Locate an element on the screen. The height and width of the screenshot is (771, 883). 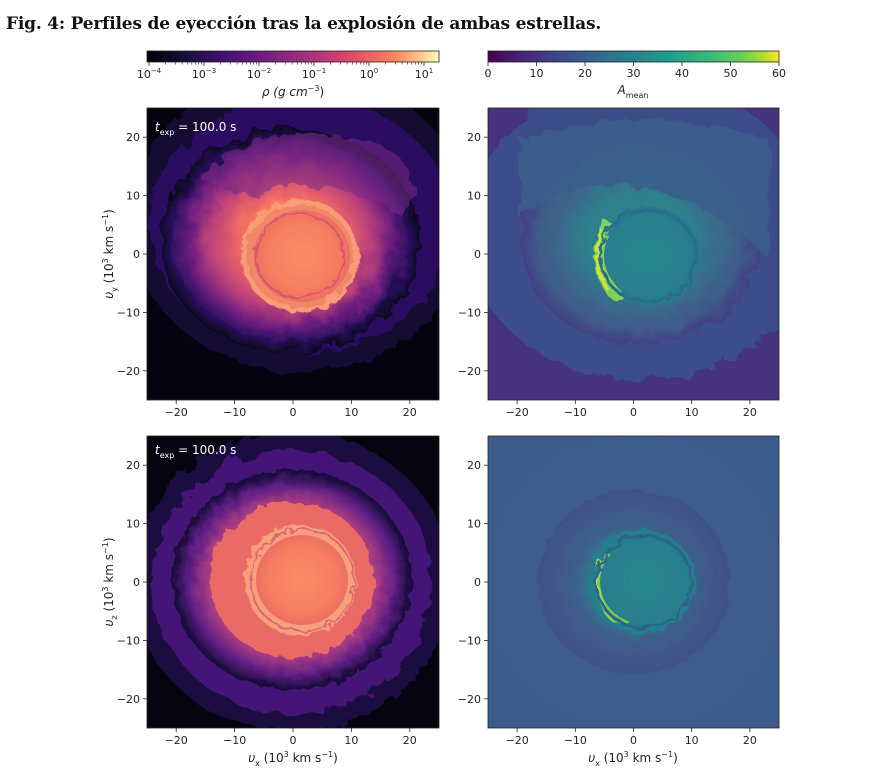
amean-tick-label: 40 is located at coordinates (682, 73).